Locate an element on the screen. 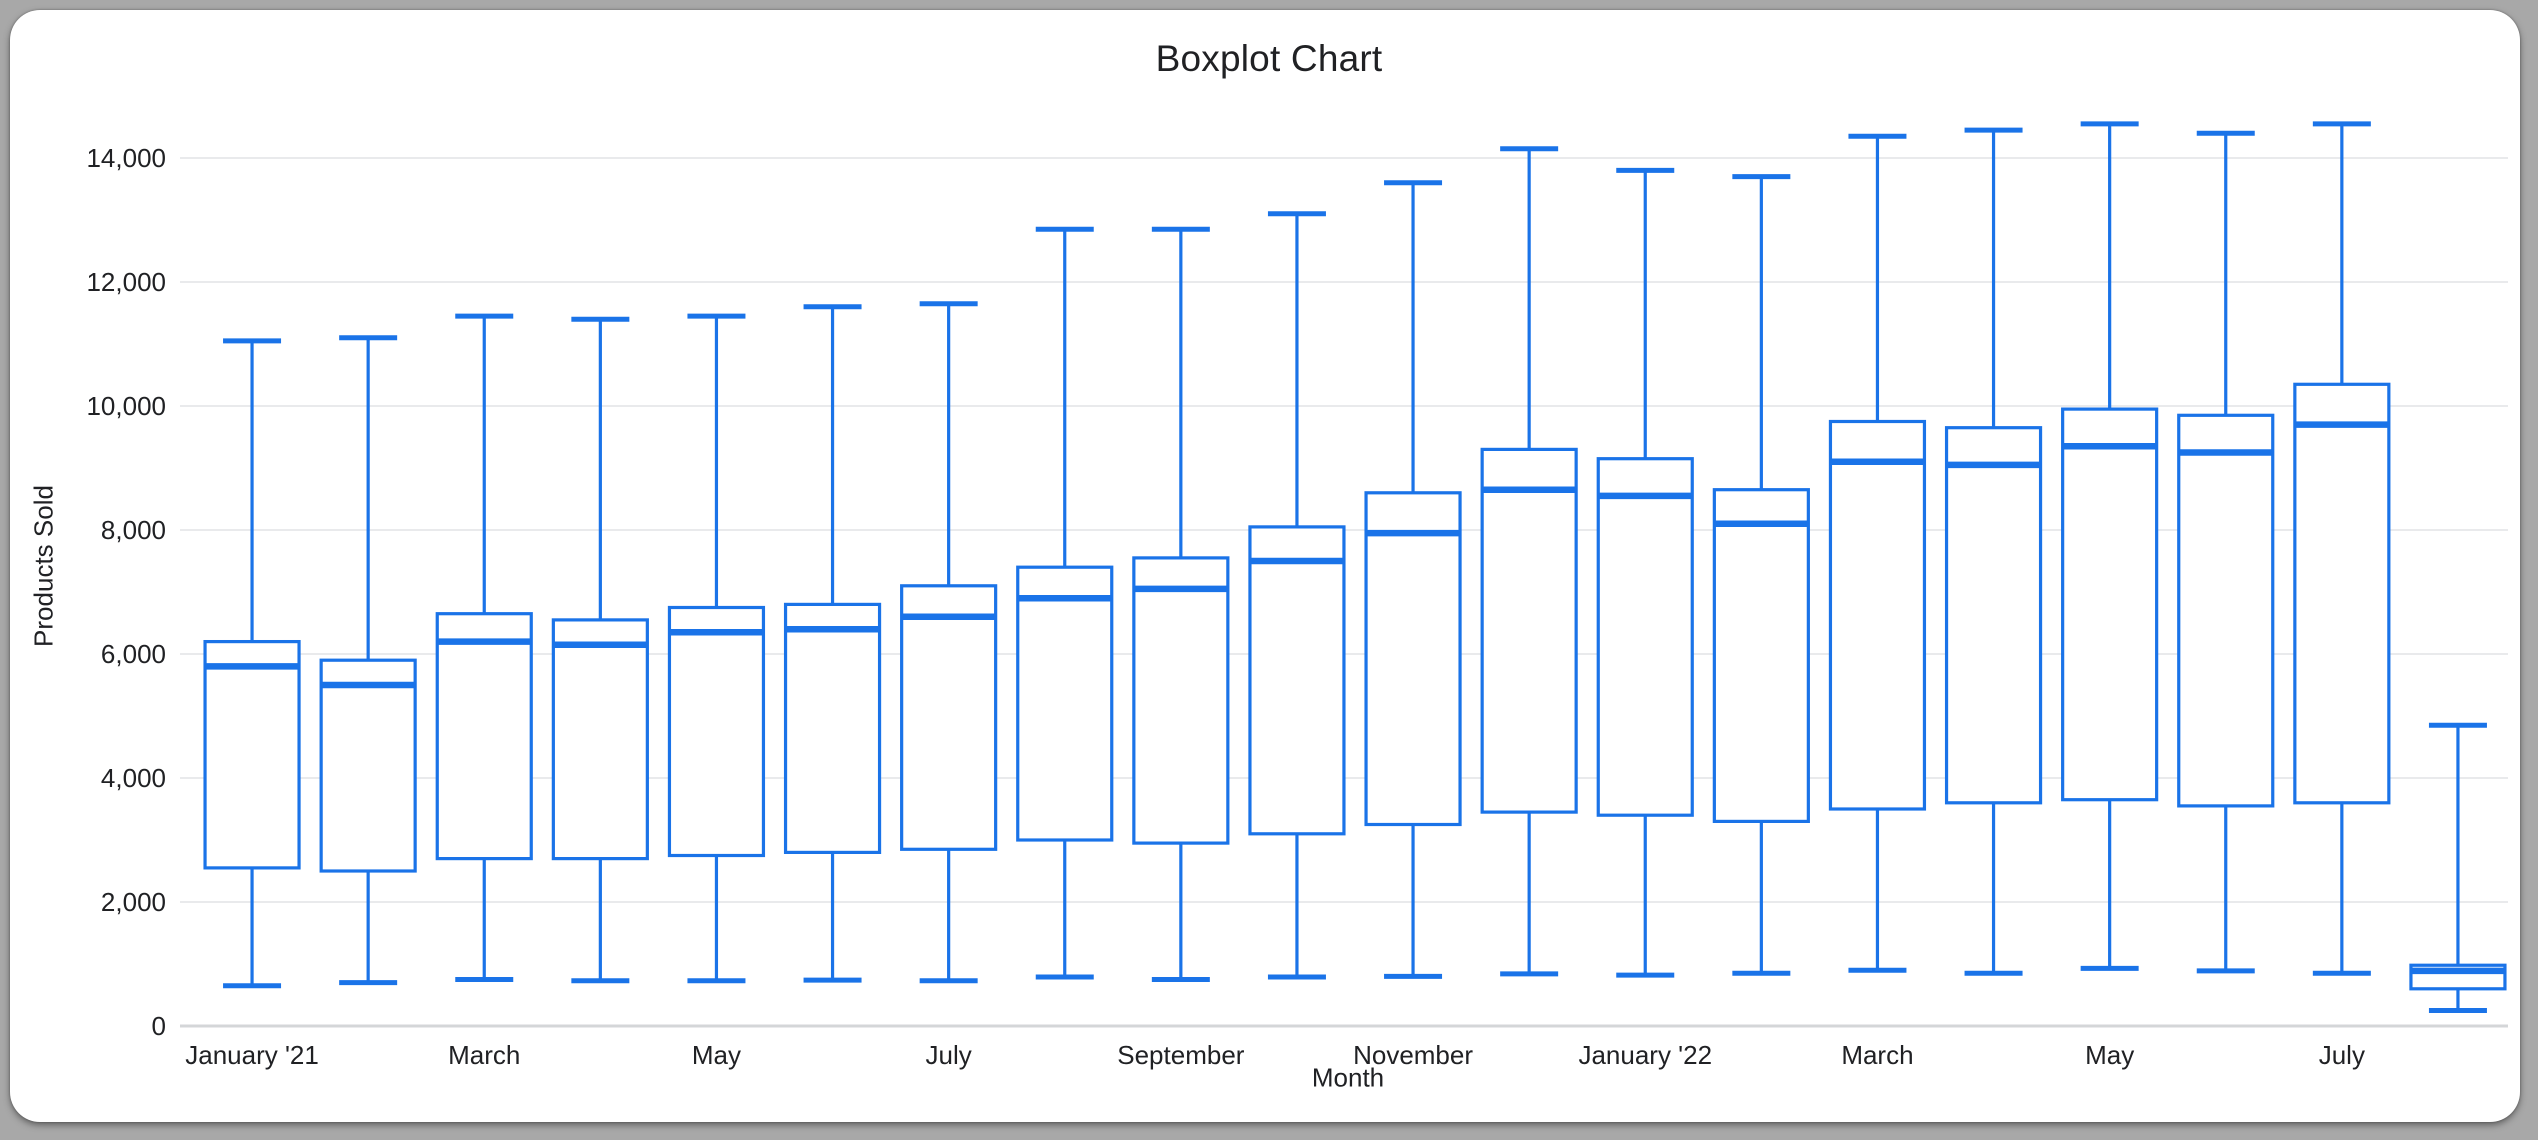  y-tick-label: 6,000 is located at coordinates (133, 654).